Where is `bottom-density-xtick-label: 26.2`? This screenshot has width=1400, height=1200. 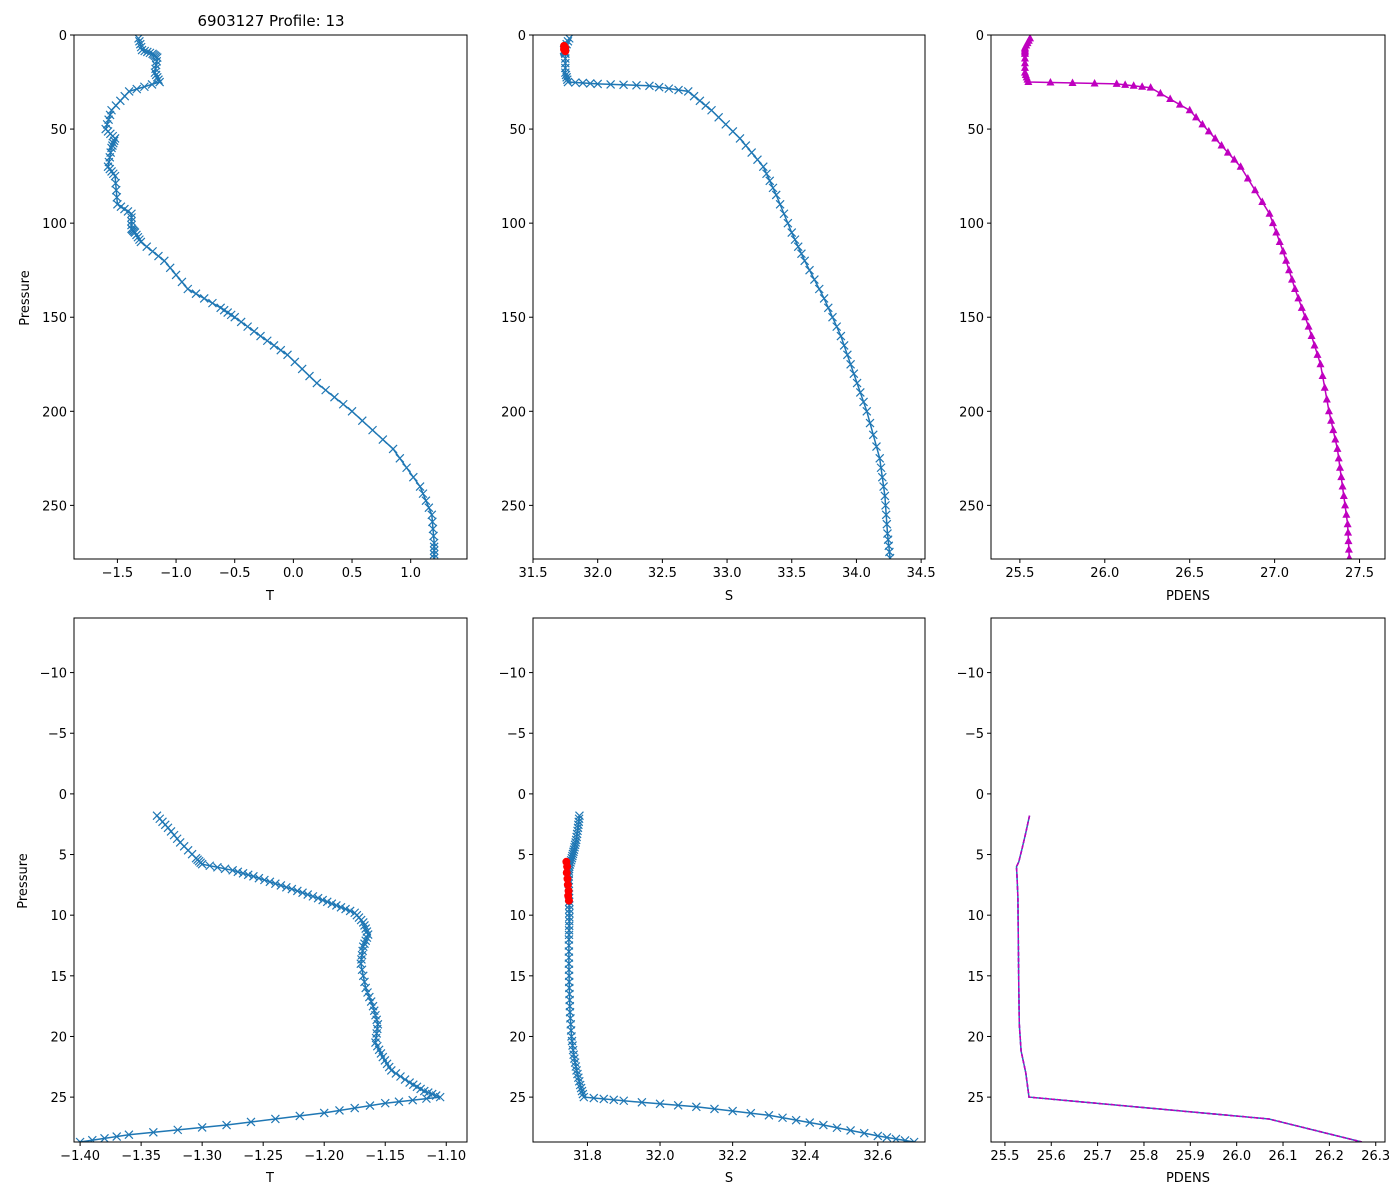 bottom-density-xtick-label: 26.2 is located at coordinates (1329, 1156).